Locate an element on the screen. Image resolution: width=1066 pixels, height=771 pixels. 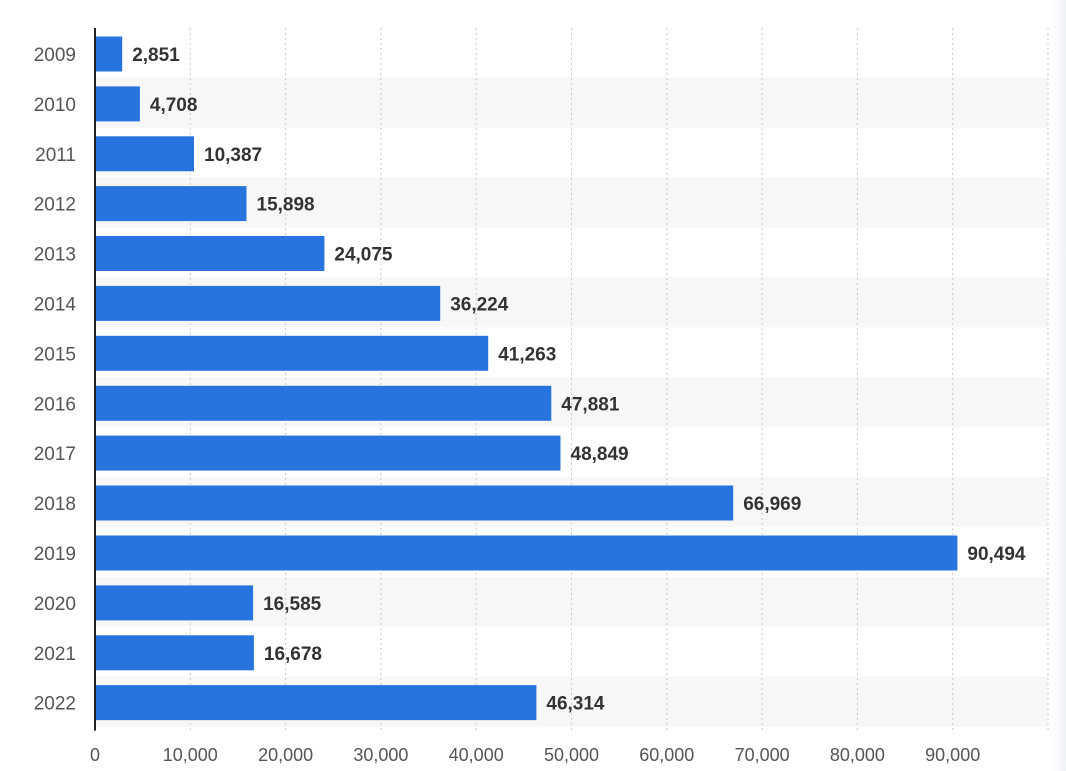
bar-2022 is located at coordinates (316, 703).